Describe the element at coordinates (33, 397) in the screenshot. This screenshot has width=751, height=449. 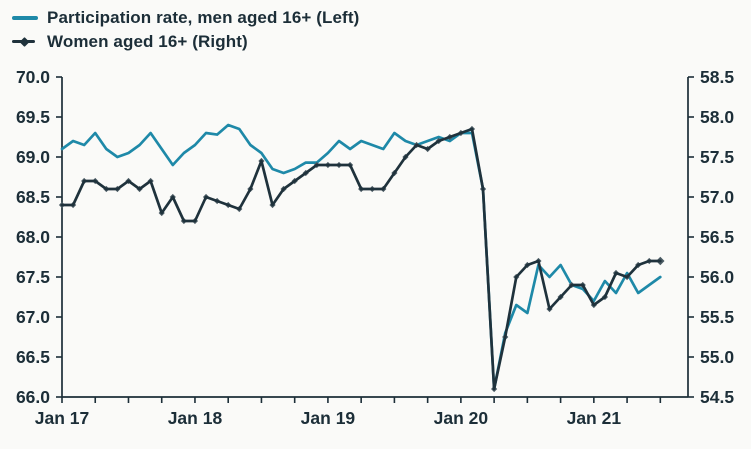
I see `left-axis-tick-label: 66.0` at that location.